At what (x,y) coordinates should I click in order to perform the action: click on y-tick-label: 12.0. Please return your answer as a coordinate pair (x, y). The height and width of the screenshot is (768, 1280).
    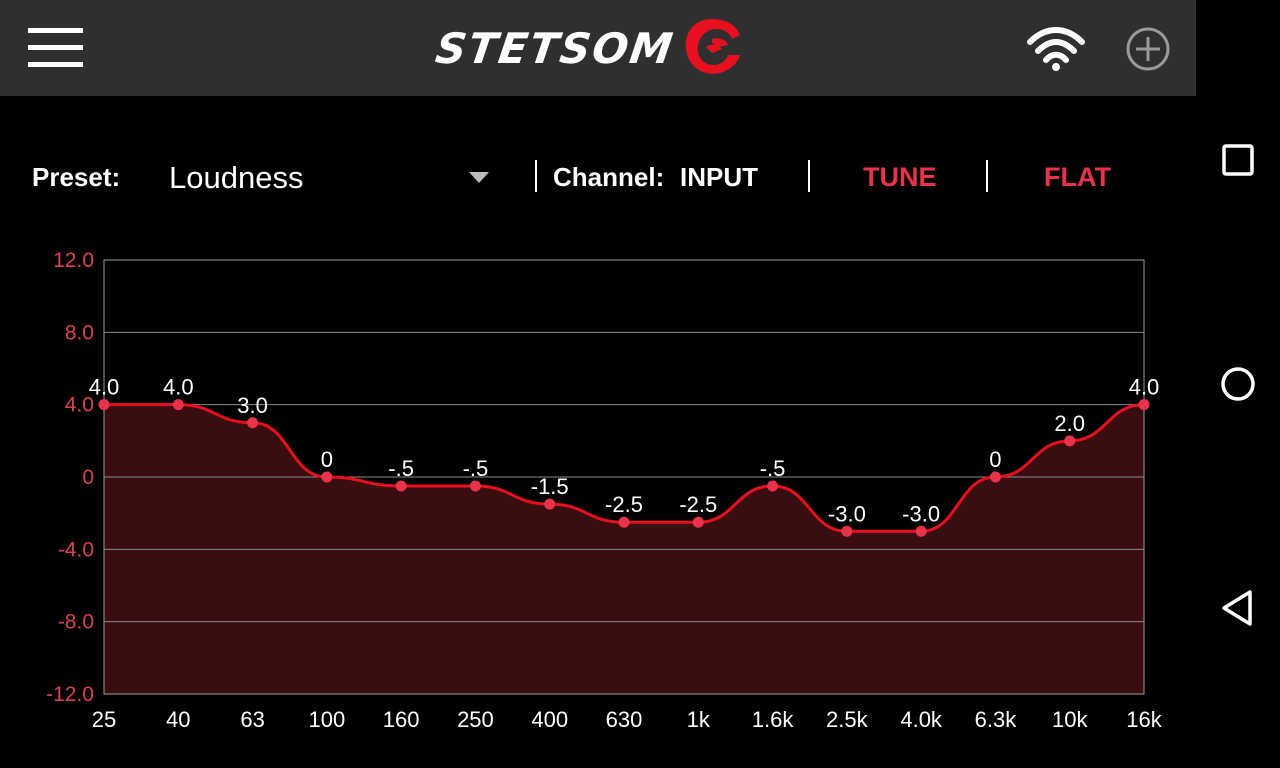
    Looking at the image, I should click on (73, 260).